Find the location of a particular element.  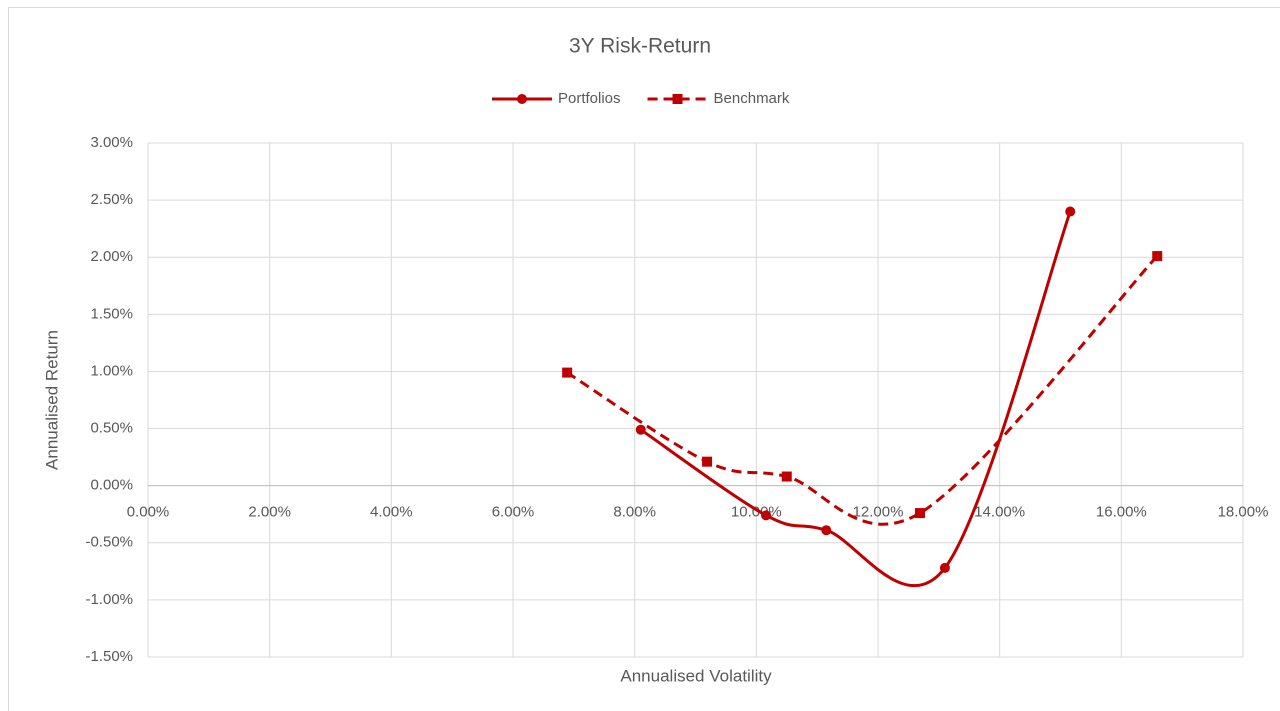

x-axis-title: Annualised Volatility is located at coordinates (696, 675).